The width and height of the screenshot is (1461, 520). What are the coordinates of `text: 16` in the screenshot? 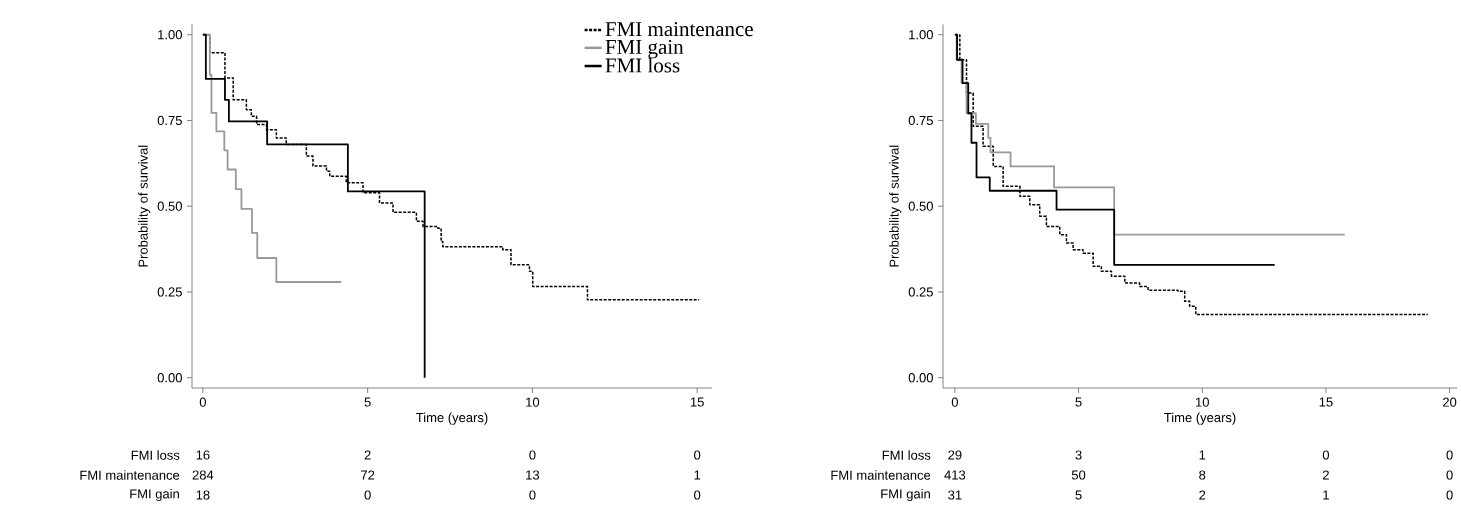 It's located at (203, 455).